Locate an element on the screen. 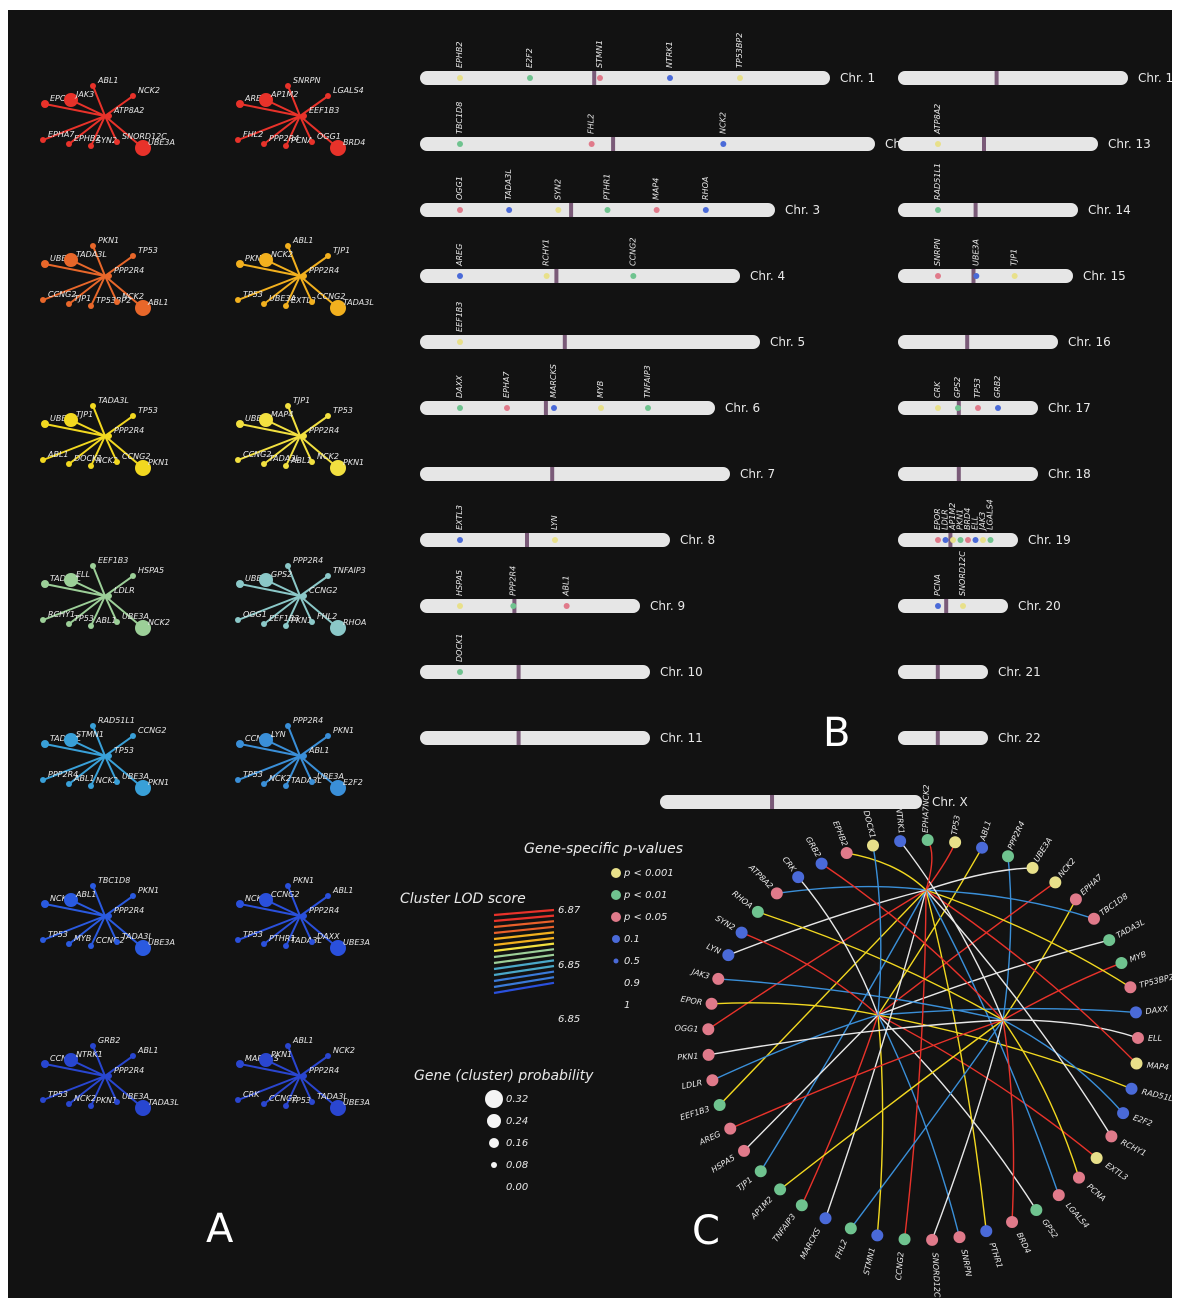  chromosome: Chr. 7 is located at coordinates (597, 474).